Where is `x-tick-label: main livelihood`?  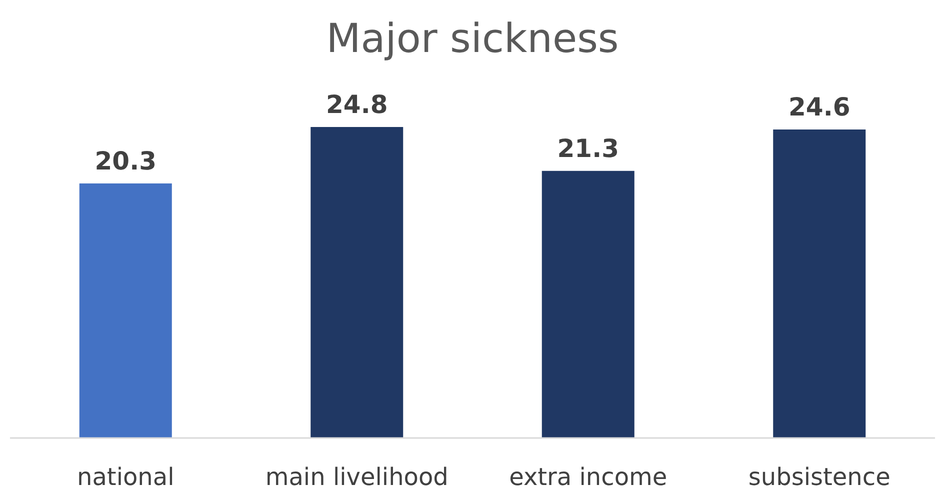 x-tick-label: main livelihood is located at coordinates (356, 477).